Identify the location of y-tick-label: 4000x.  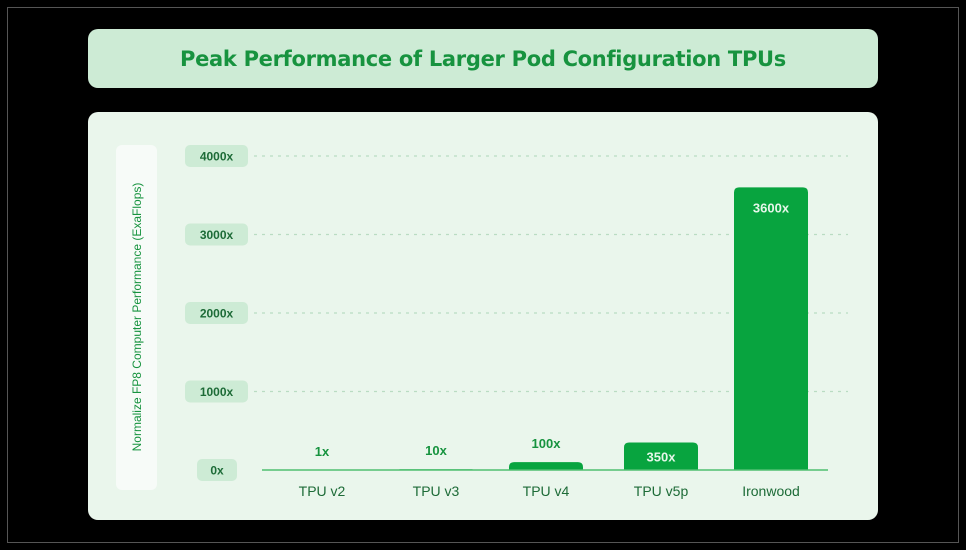
(217, 157).